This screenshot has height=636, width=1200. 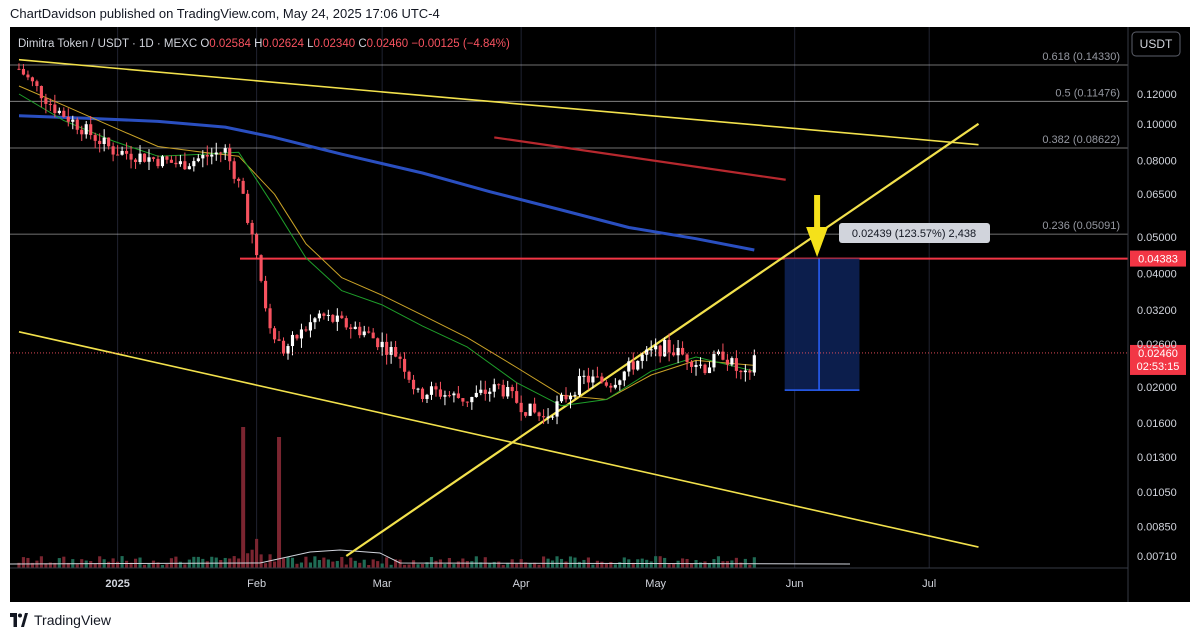 What do you see at coordinates (204, 44) in the screenshot?
I see `ohlc-o-label: O` at bounding box center [204, 44].